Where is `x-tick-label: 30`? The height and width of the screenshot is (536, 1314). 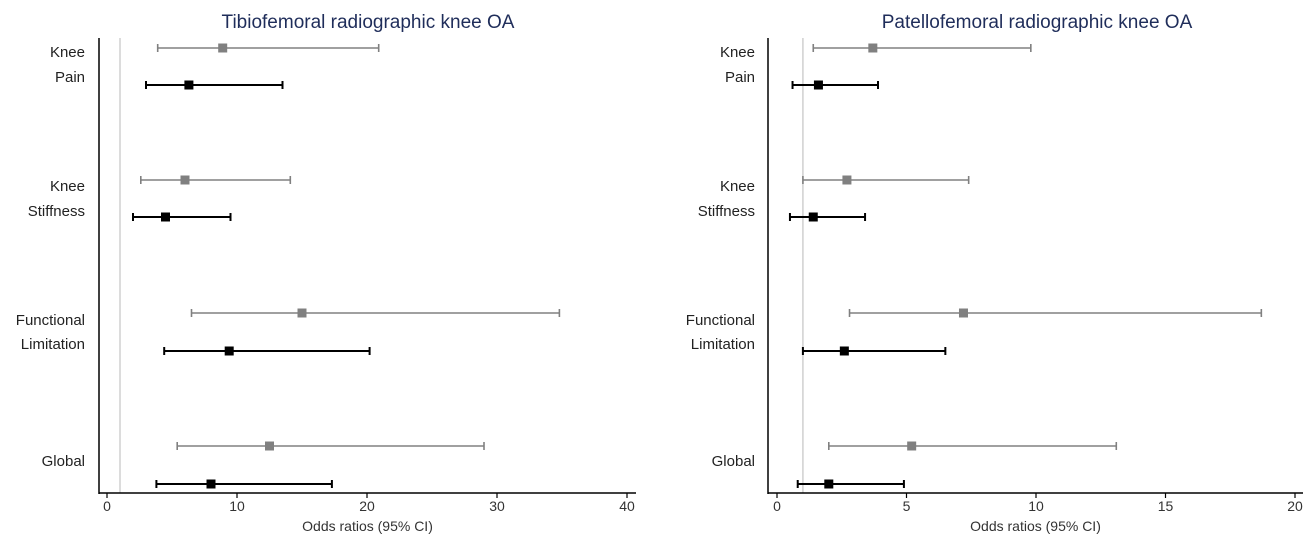
x-tick-label: 30 is located at coordinates (497, 506).